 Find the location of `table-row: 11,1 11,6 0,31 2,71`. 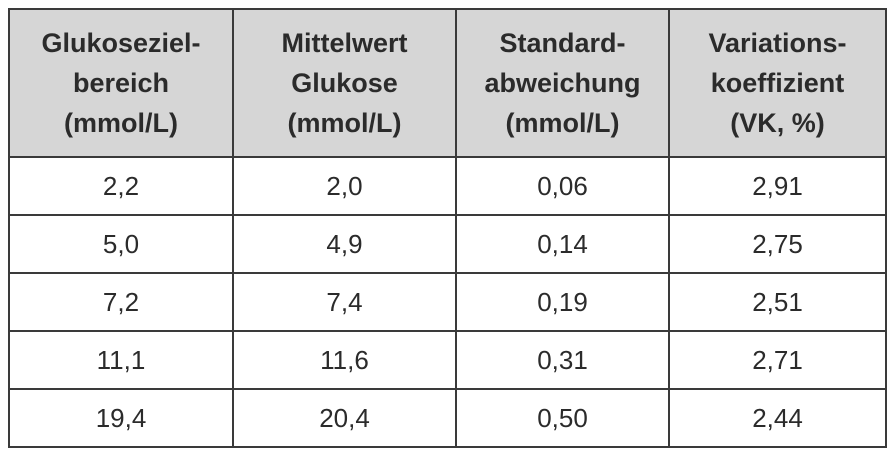

table-row: 11,1 11,6 0,31 2,71 is located at coordinates (447, 360).